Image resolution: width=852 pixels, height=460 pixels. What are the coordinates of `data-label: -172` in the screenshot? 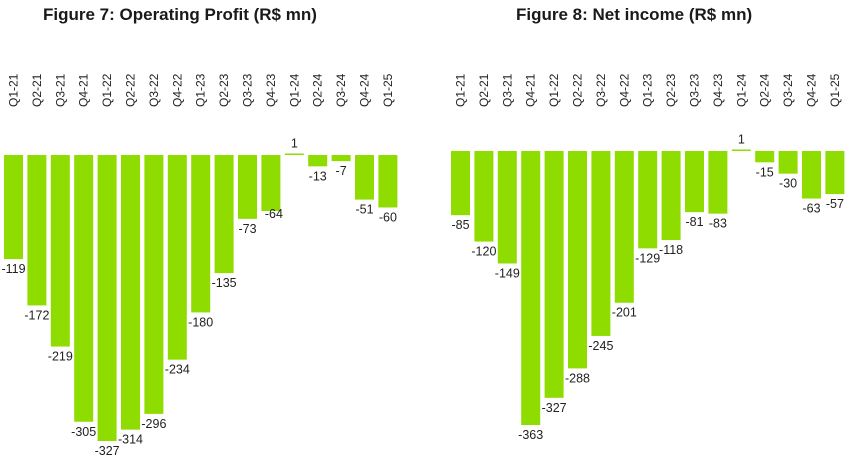 It's located at (36, 315).